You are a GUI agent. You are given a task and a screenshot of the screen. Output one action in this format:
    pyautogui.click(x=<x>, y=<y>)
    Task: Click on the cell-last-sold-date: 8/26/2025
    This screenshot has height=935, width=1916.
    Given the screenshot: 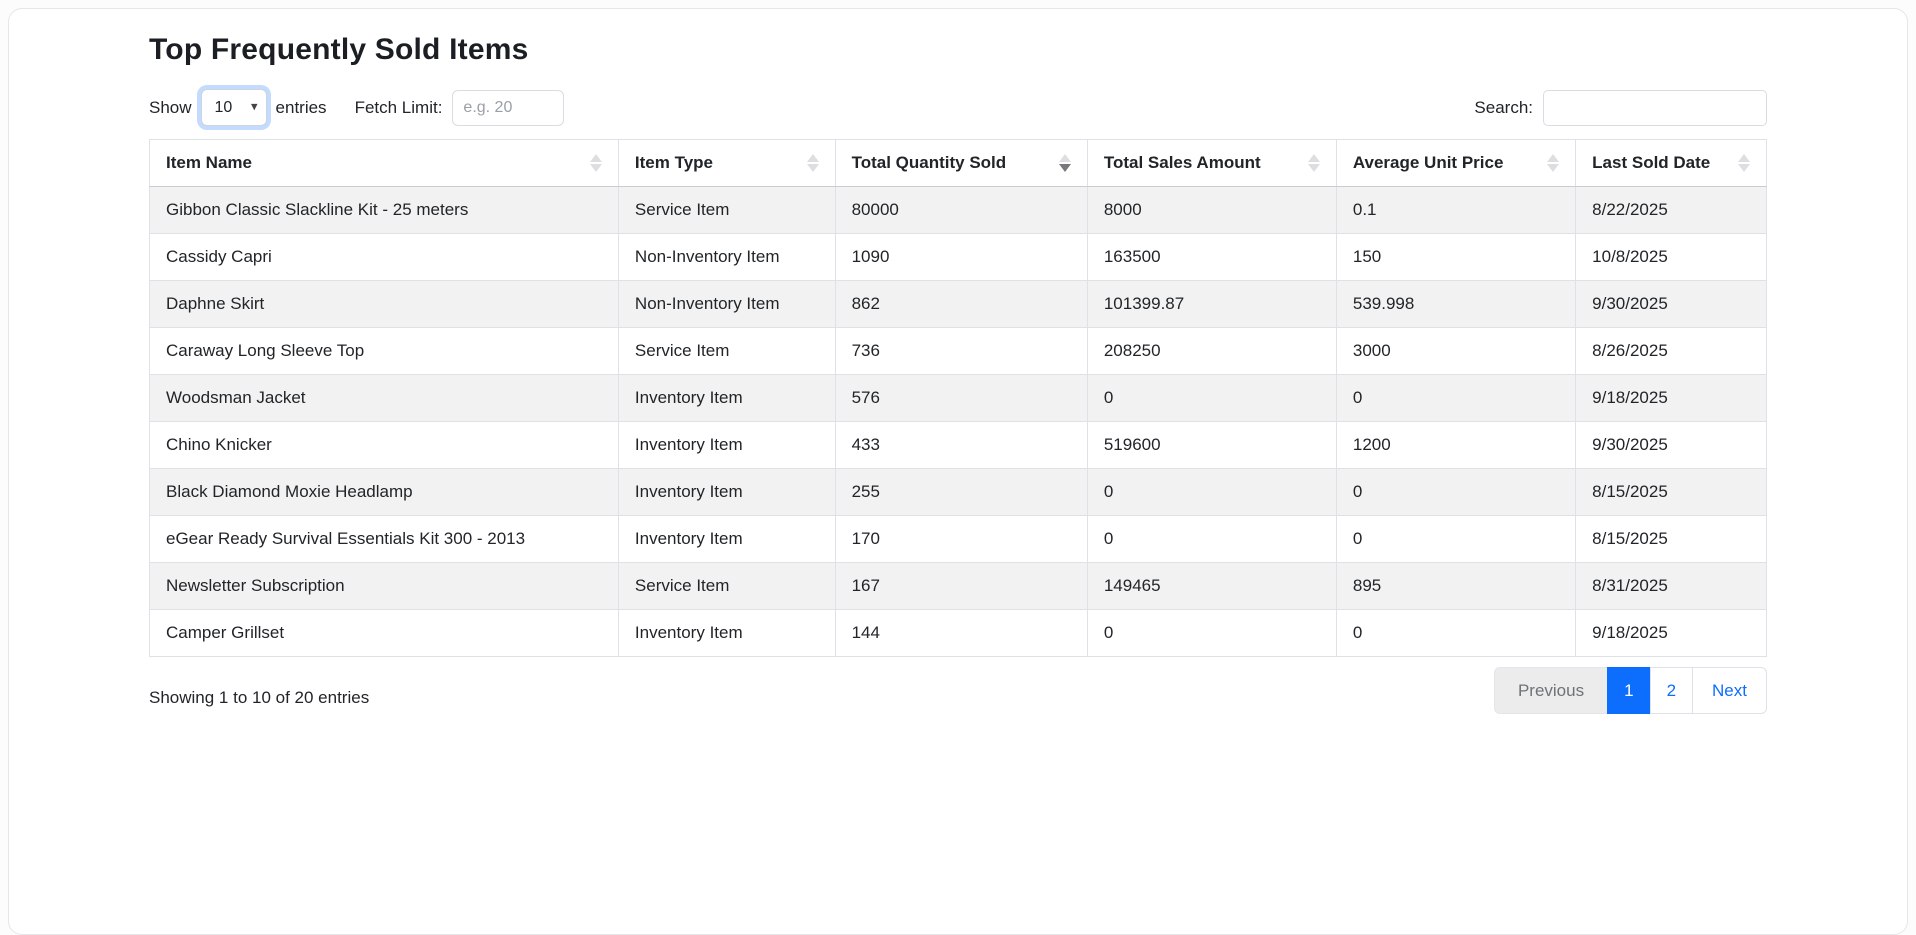 What is the action you would take?
    pyautogui.click(x=1671, y=351)
    